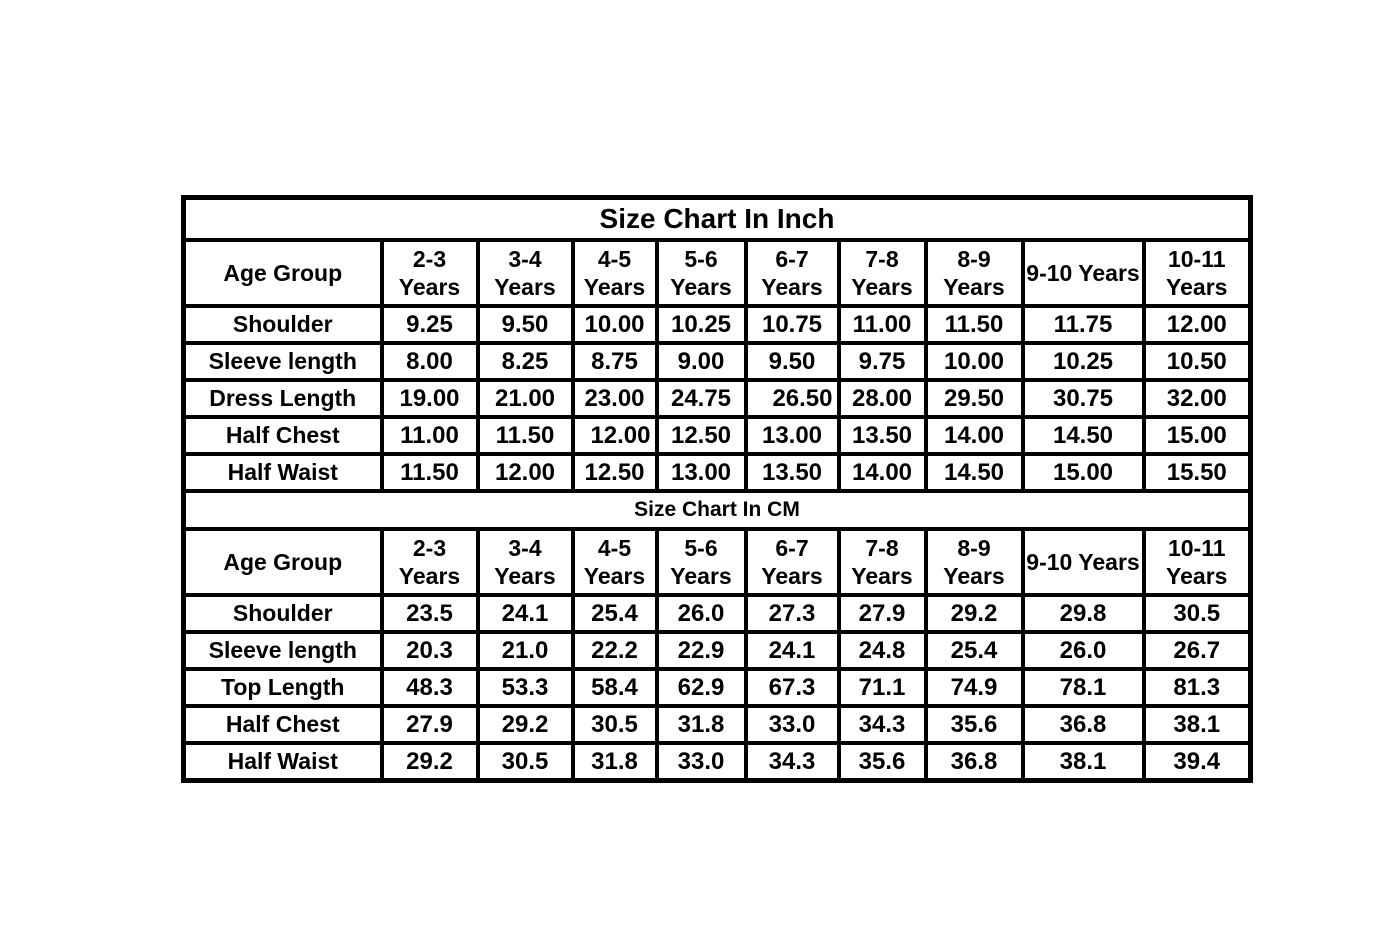 The height and width of the screenshot is (926, 1400). Describe the element at coordinates (701, 762) in the screenshot. I see `measurement-cell: 33.0` at that location.